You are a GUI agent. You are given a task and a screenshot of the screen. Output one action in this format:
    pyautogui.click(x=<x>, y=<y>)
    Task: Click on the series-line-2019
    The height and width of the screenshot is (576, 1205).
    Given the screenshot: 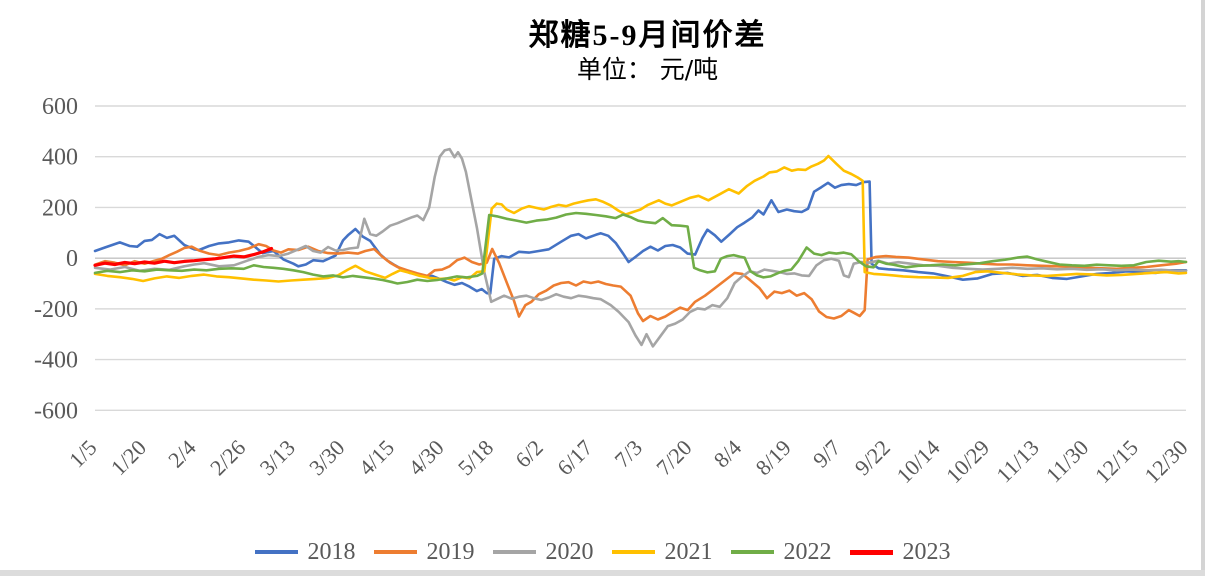 What is the action you would take?
    pyautogui.click(x=640, y=282)
    